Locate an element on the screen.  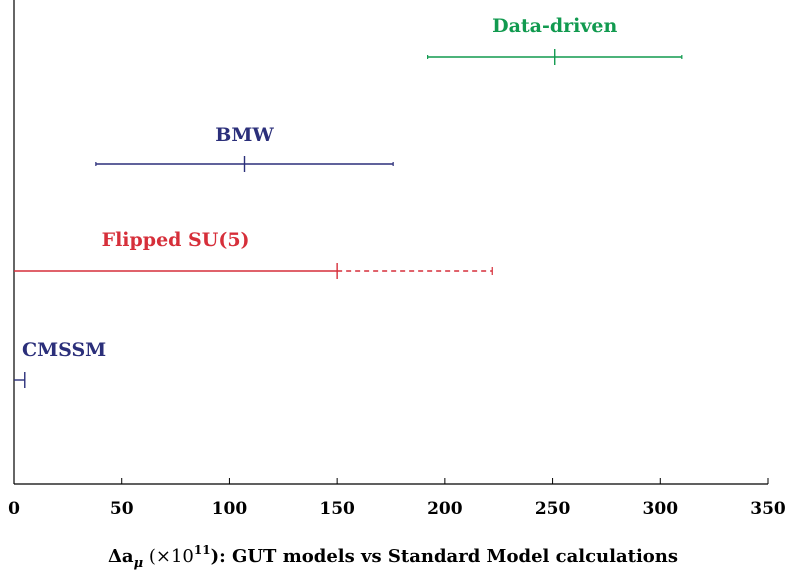
x-tick-label-0: 0 is located at coordinates (14, 509).